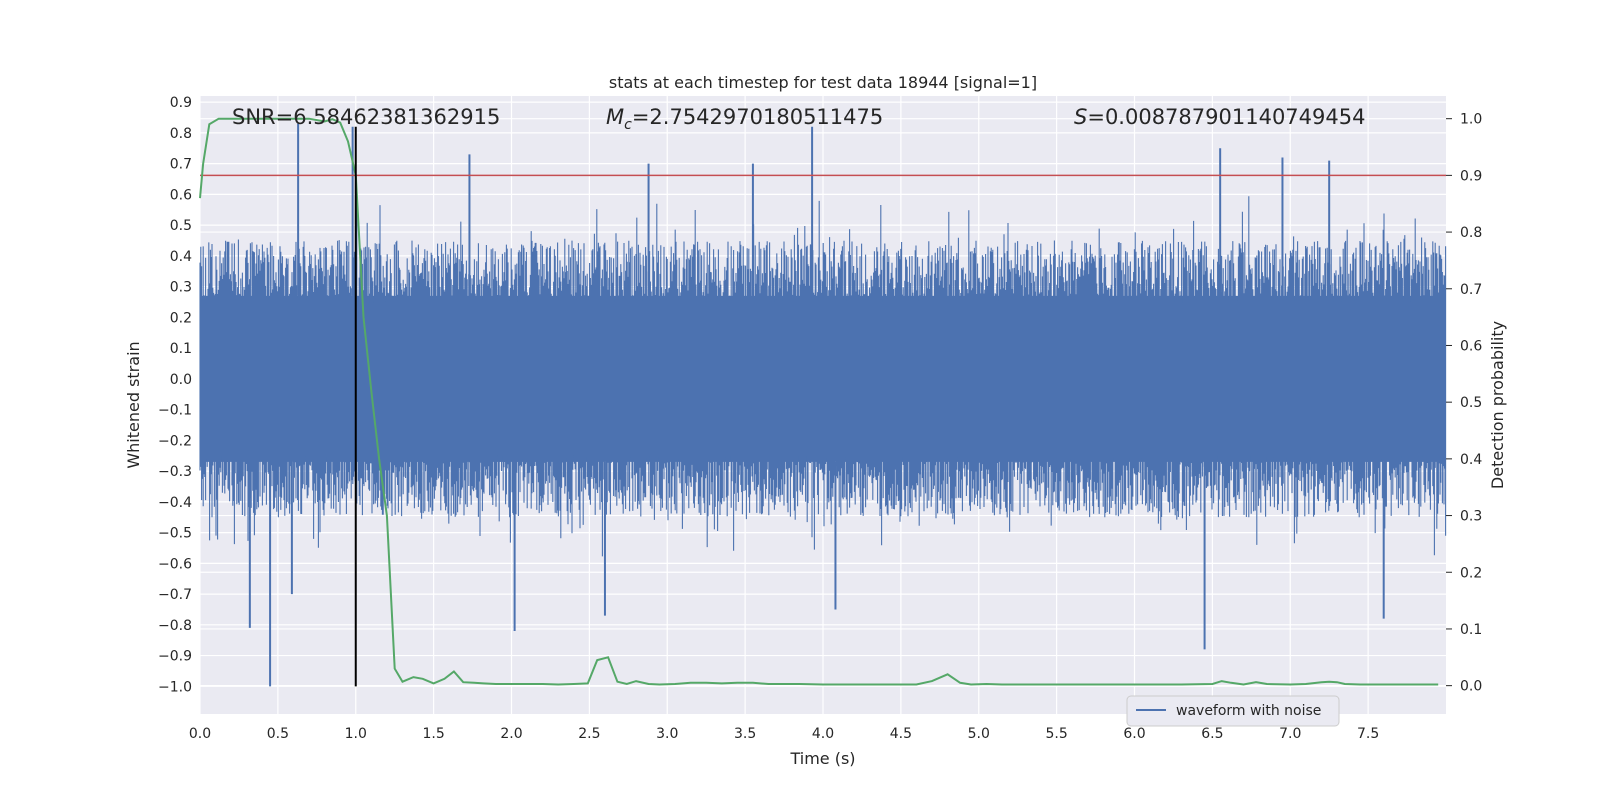  Describe the element at coordinates (181, 103) in the screenshot. I see `y-tick-label: 0.9` at that location.